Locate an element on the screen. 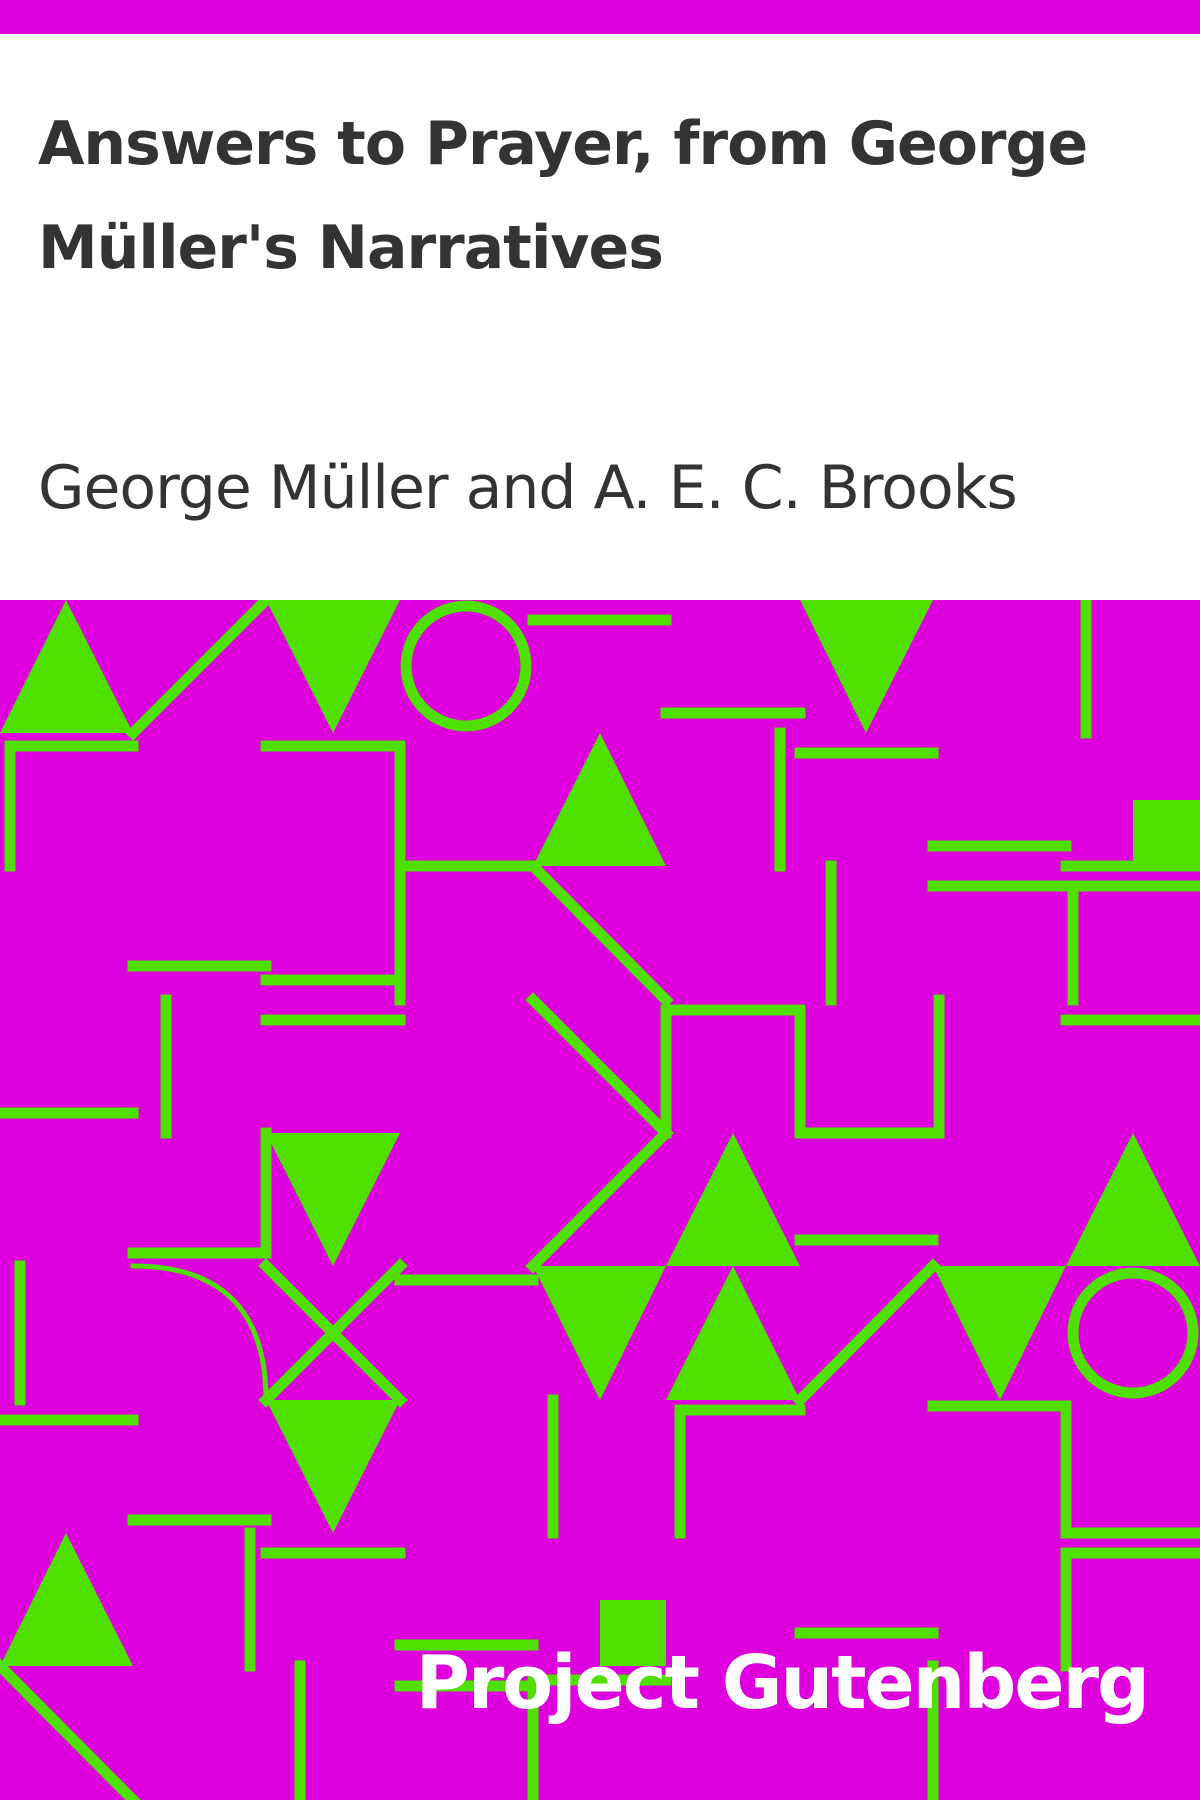  top-color-band is located at coordinates (600, 17).